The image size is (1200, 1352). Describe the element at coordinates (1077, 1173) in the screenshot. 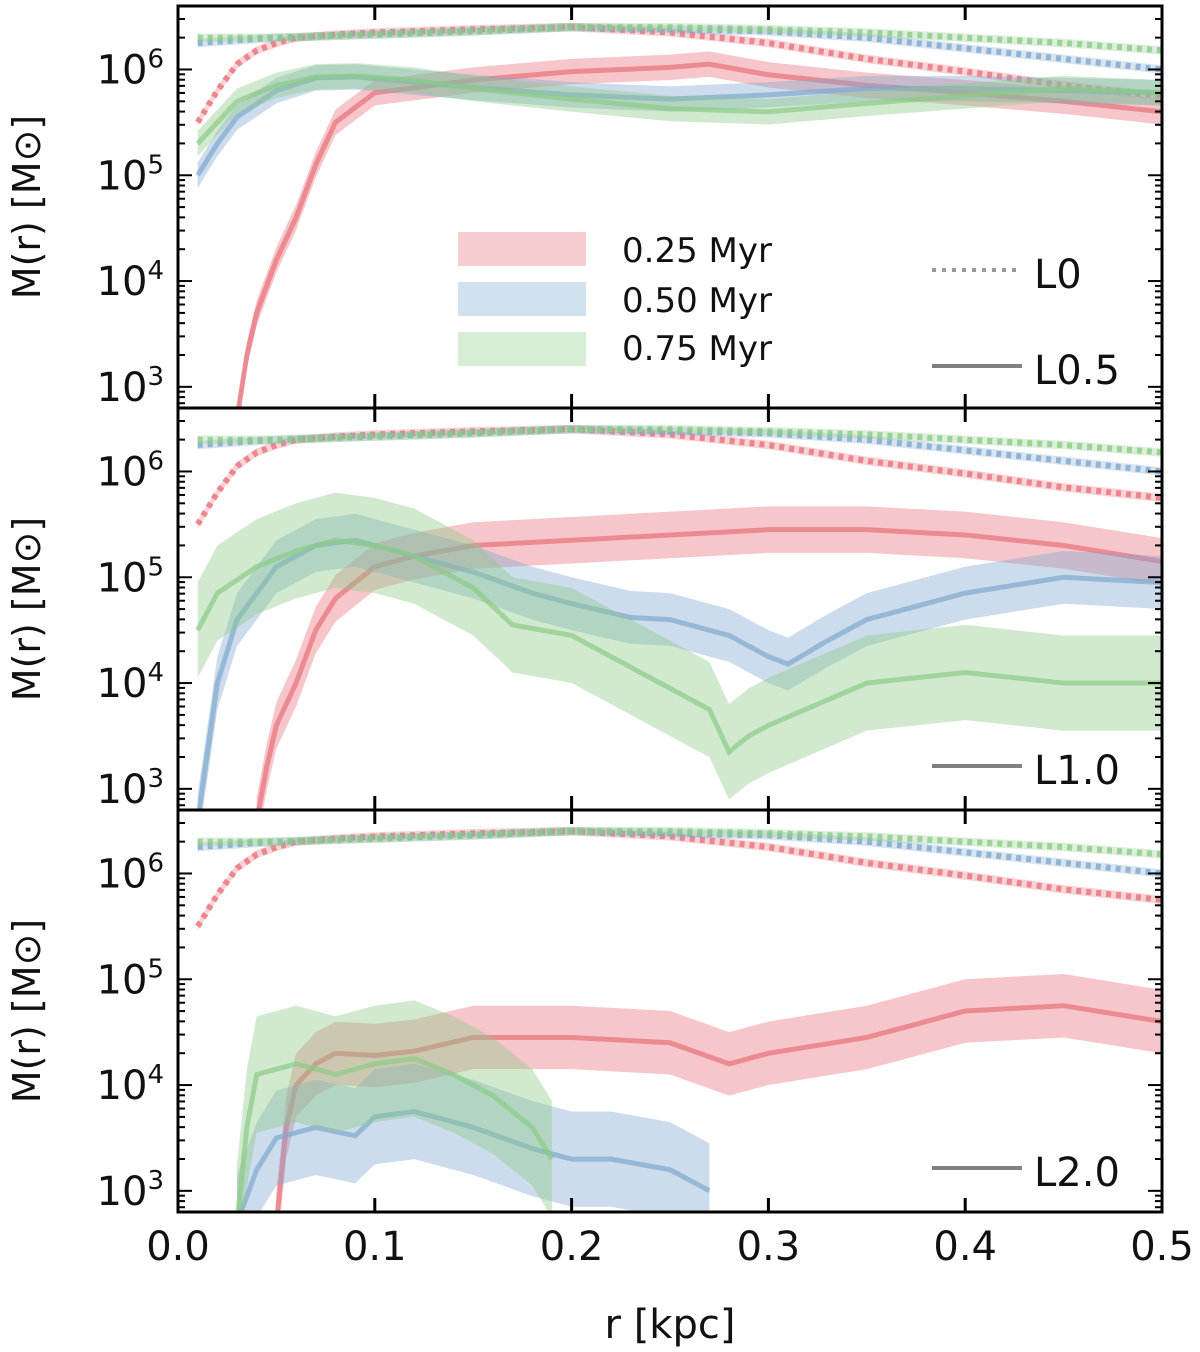

I see `panel-label: L2.0` at that location.